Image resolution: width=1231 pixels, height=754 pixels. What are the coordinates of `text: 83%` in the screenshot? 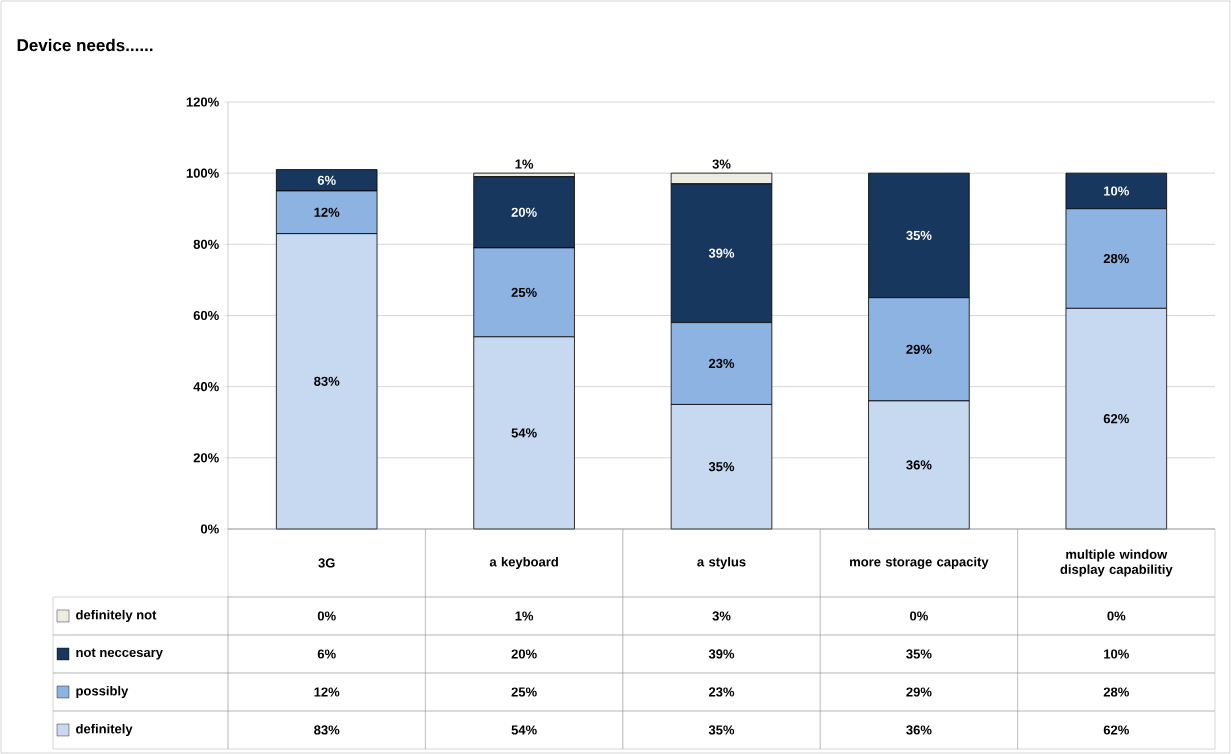 It's located at (327, 381).